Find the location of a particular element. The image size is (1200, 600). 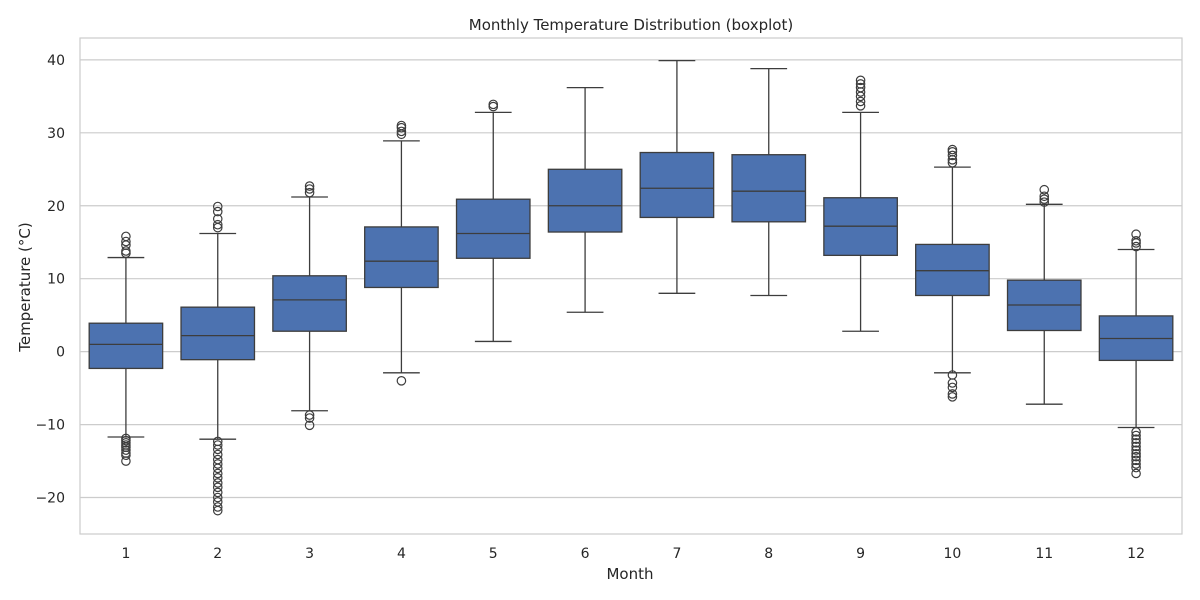

y-tick-label: 30 is located at coordinates (56, 134).